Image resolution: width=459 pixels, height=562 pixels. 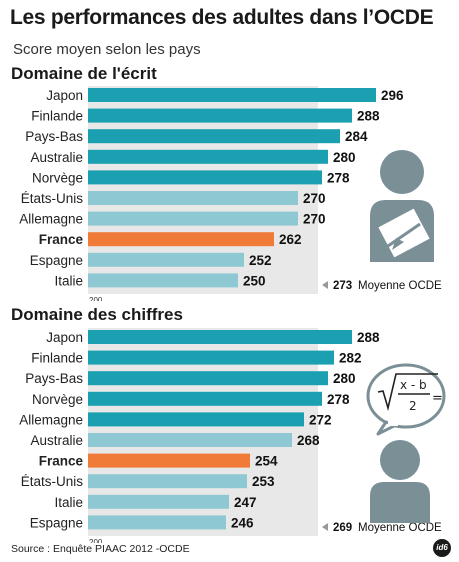 What do you see at coordinates (107, 49) in the screenshot?
I see `chart-subtitle: Score moyen selon les pays` at bounding box center [107, 49].